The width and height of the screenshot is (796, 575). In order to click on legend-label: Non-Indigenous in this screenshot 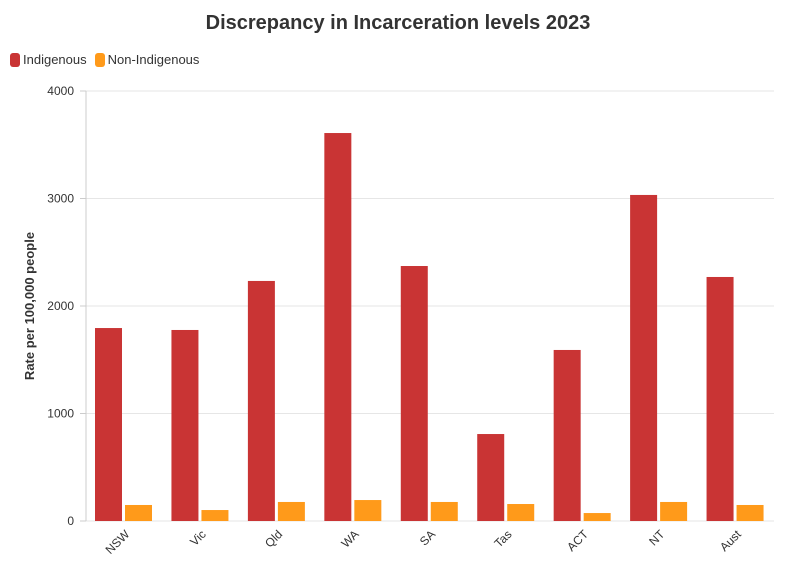, I will do `click(153, 59)`.